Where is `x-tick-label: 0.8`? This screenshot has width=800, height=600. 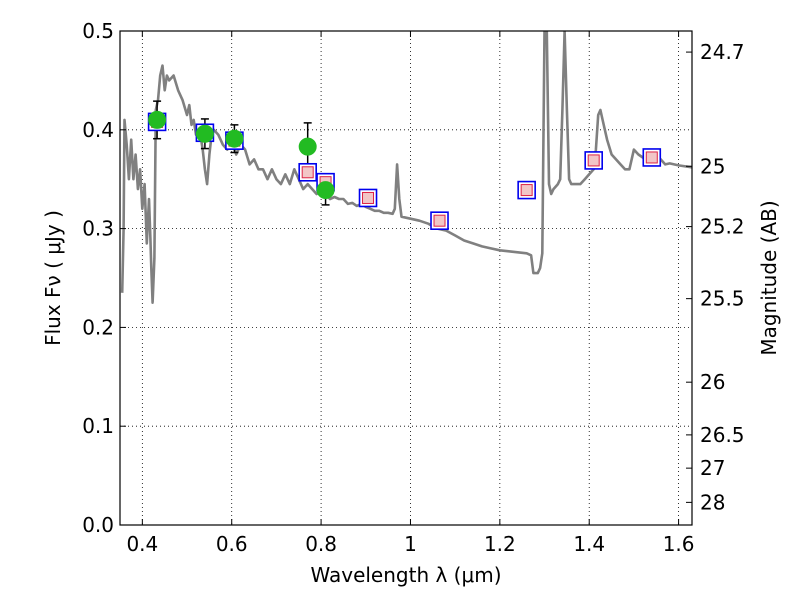
x-tick-label: 0.8 is located at coordinates (321, 544).